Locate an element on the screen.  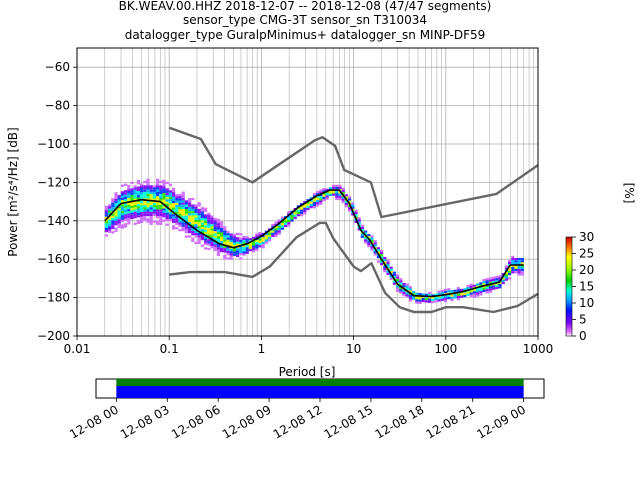
x-tick-label: 0.1 is located at coordinates (169, 349).